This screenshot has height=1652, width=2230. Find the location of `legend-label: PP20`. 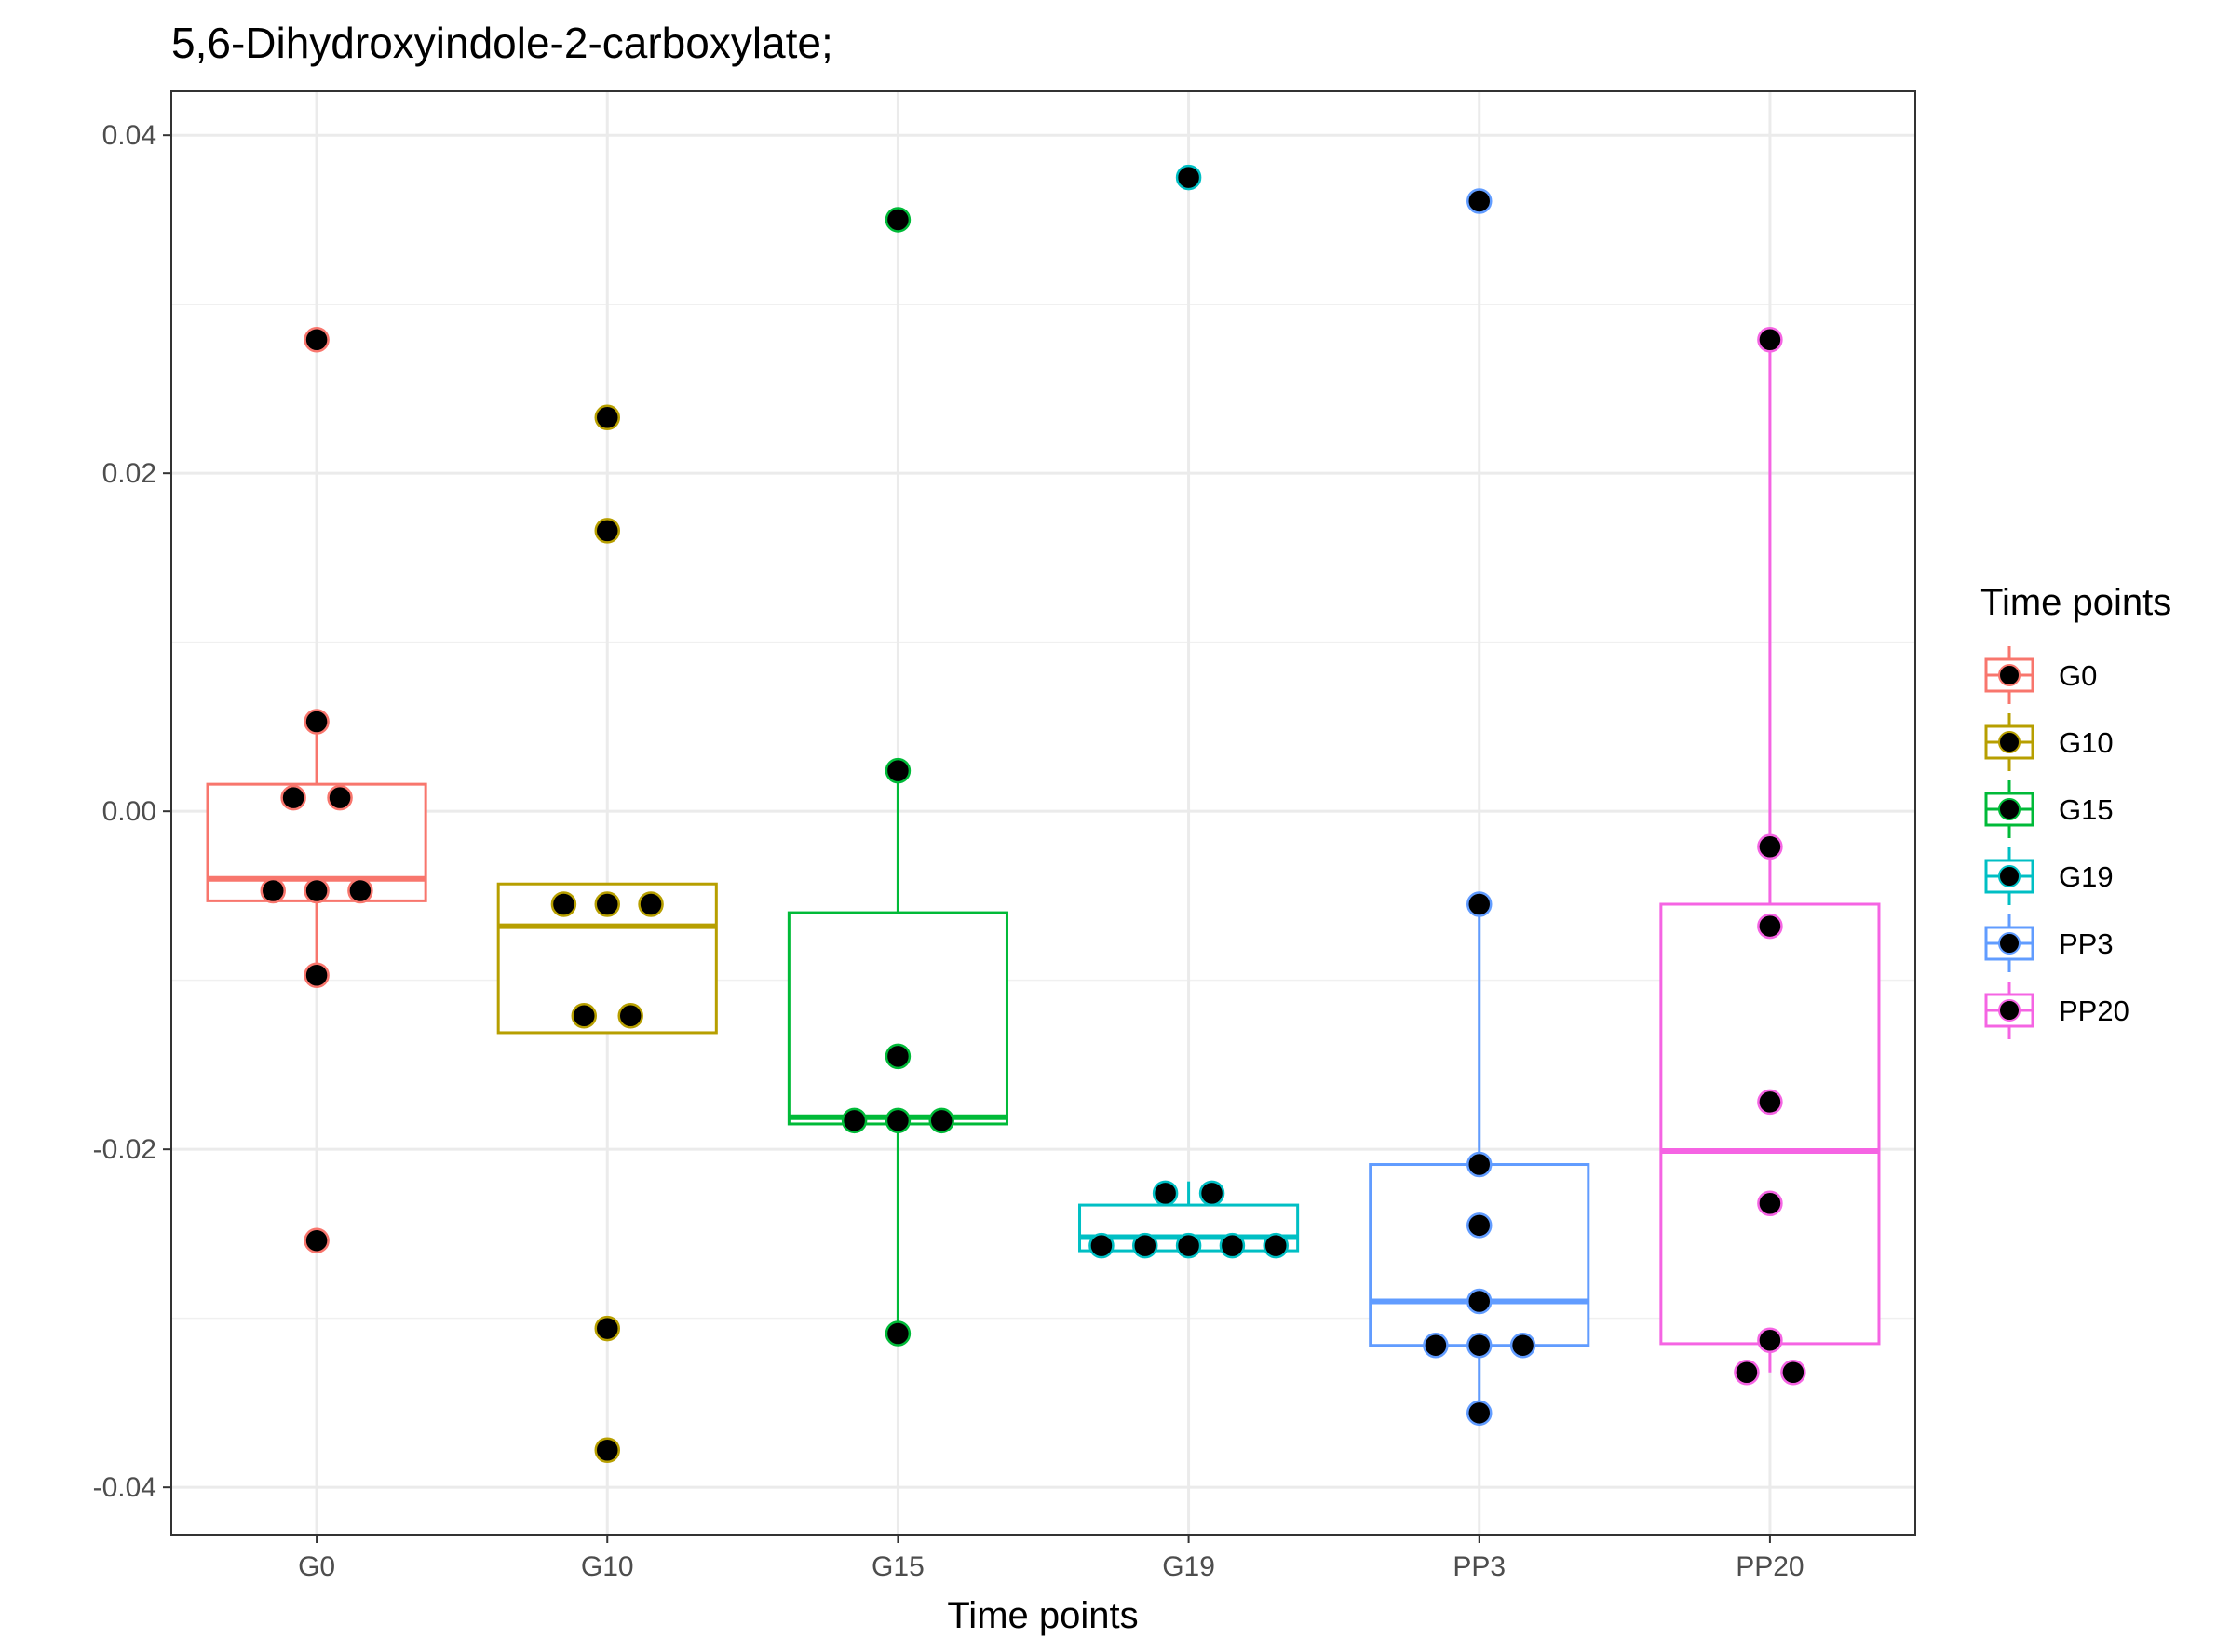

legend-label: PP20 is located at coordinates (2094, 1011).